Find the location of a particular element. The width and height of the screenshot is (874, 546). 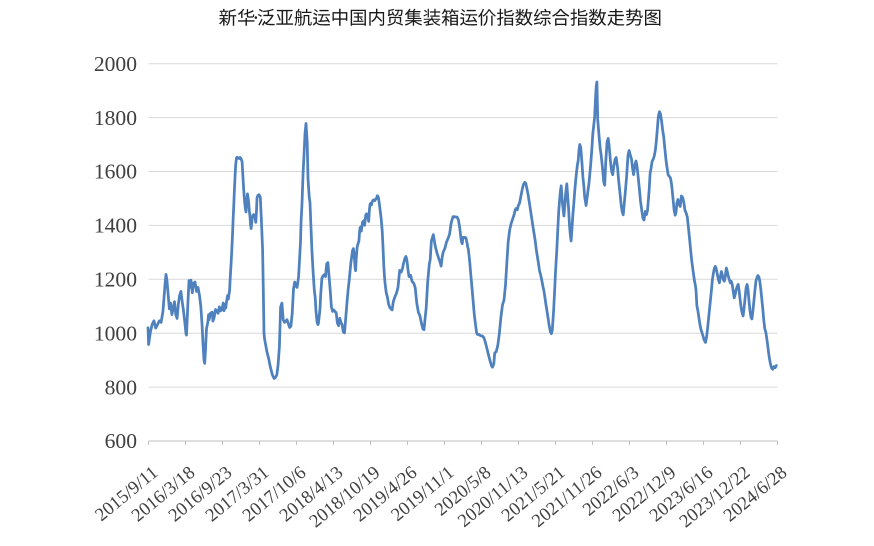

svg-text: 1200 is located at coordinates (115, 280).